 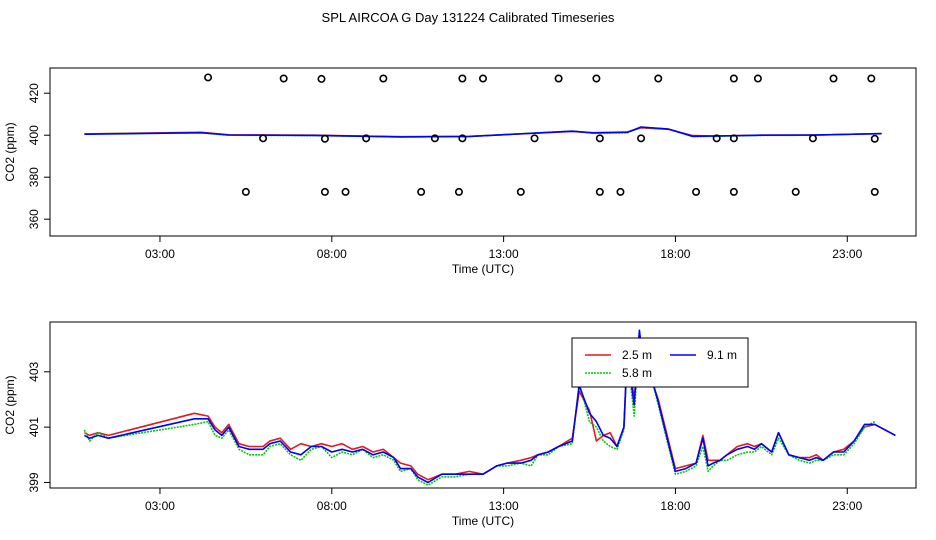 What do you see at coordinates (483, 132) in the screenshot?
I see `series-line-blue` at bounding box center [483, 132].